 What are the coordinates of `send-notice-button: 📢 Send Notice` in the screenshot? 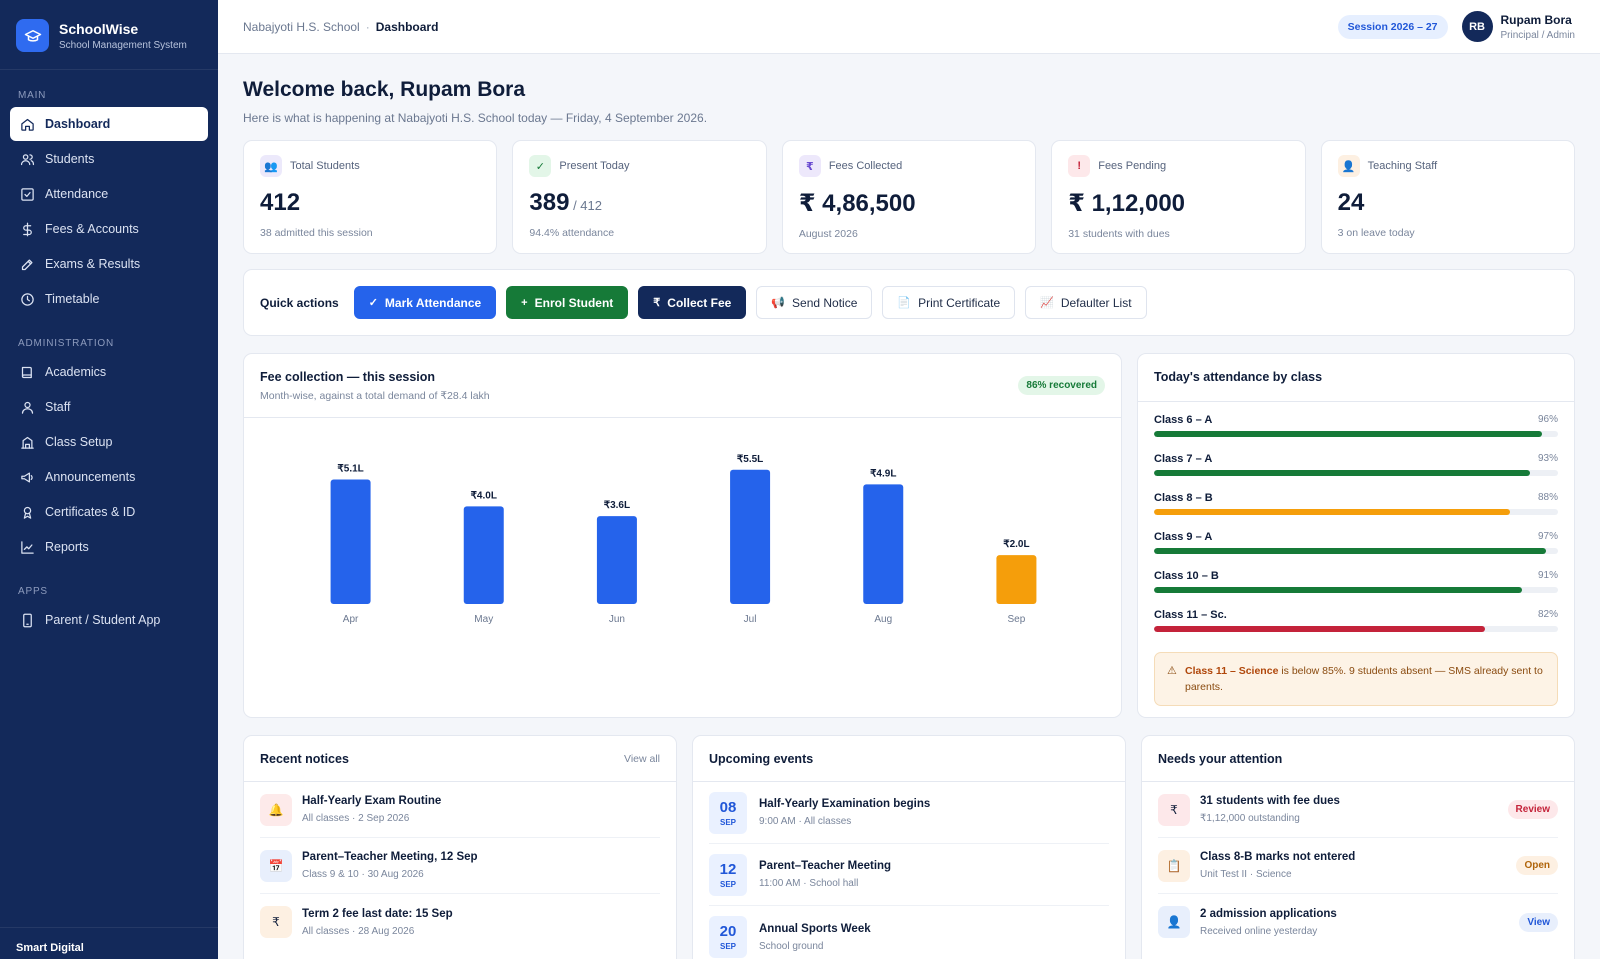 It's located at (814, 302).